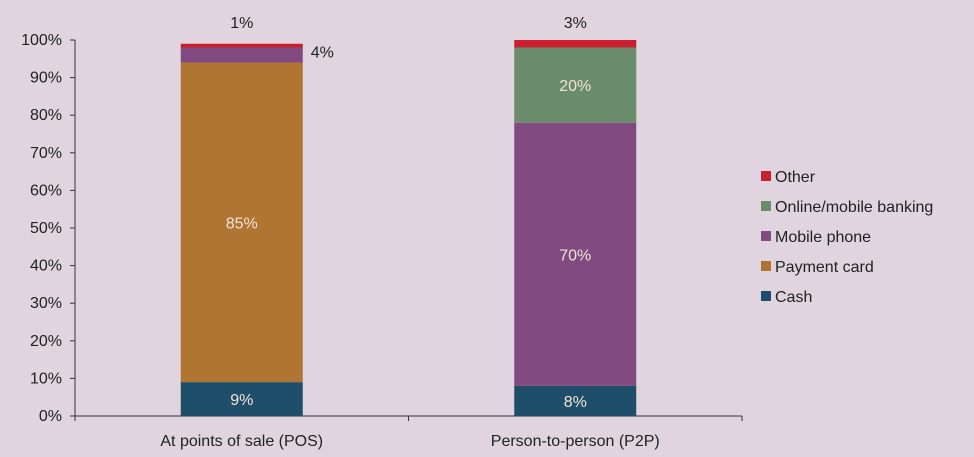 The width and height of the screenshot is (974, 457). What do you see at coordinates (575, 23) in the screenshot?
I see `data-label: 3%` at bounding box center [575, 23].